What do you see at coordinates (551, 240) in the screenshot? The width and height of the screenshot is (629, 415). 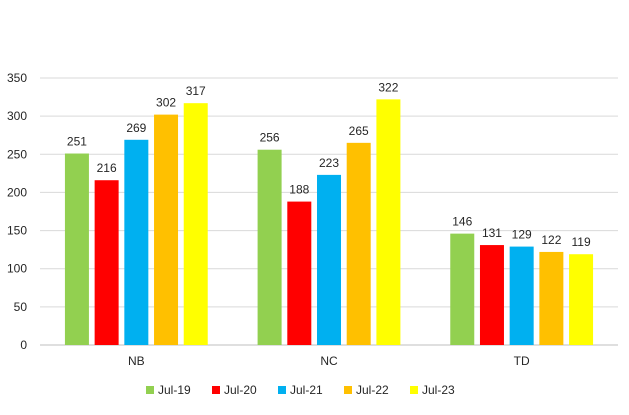 I see `data-label: 122` at bounding box center [551, 240].